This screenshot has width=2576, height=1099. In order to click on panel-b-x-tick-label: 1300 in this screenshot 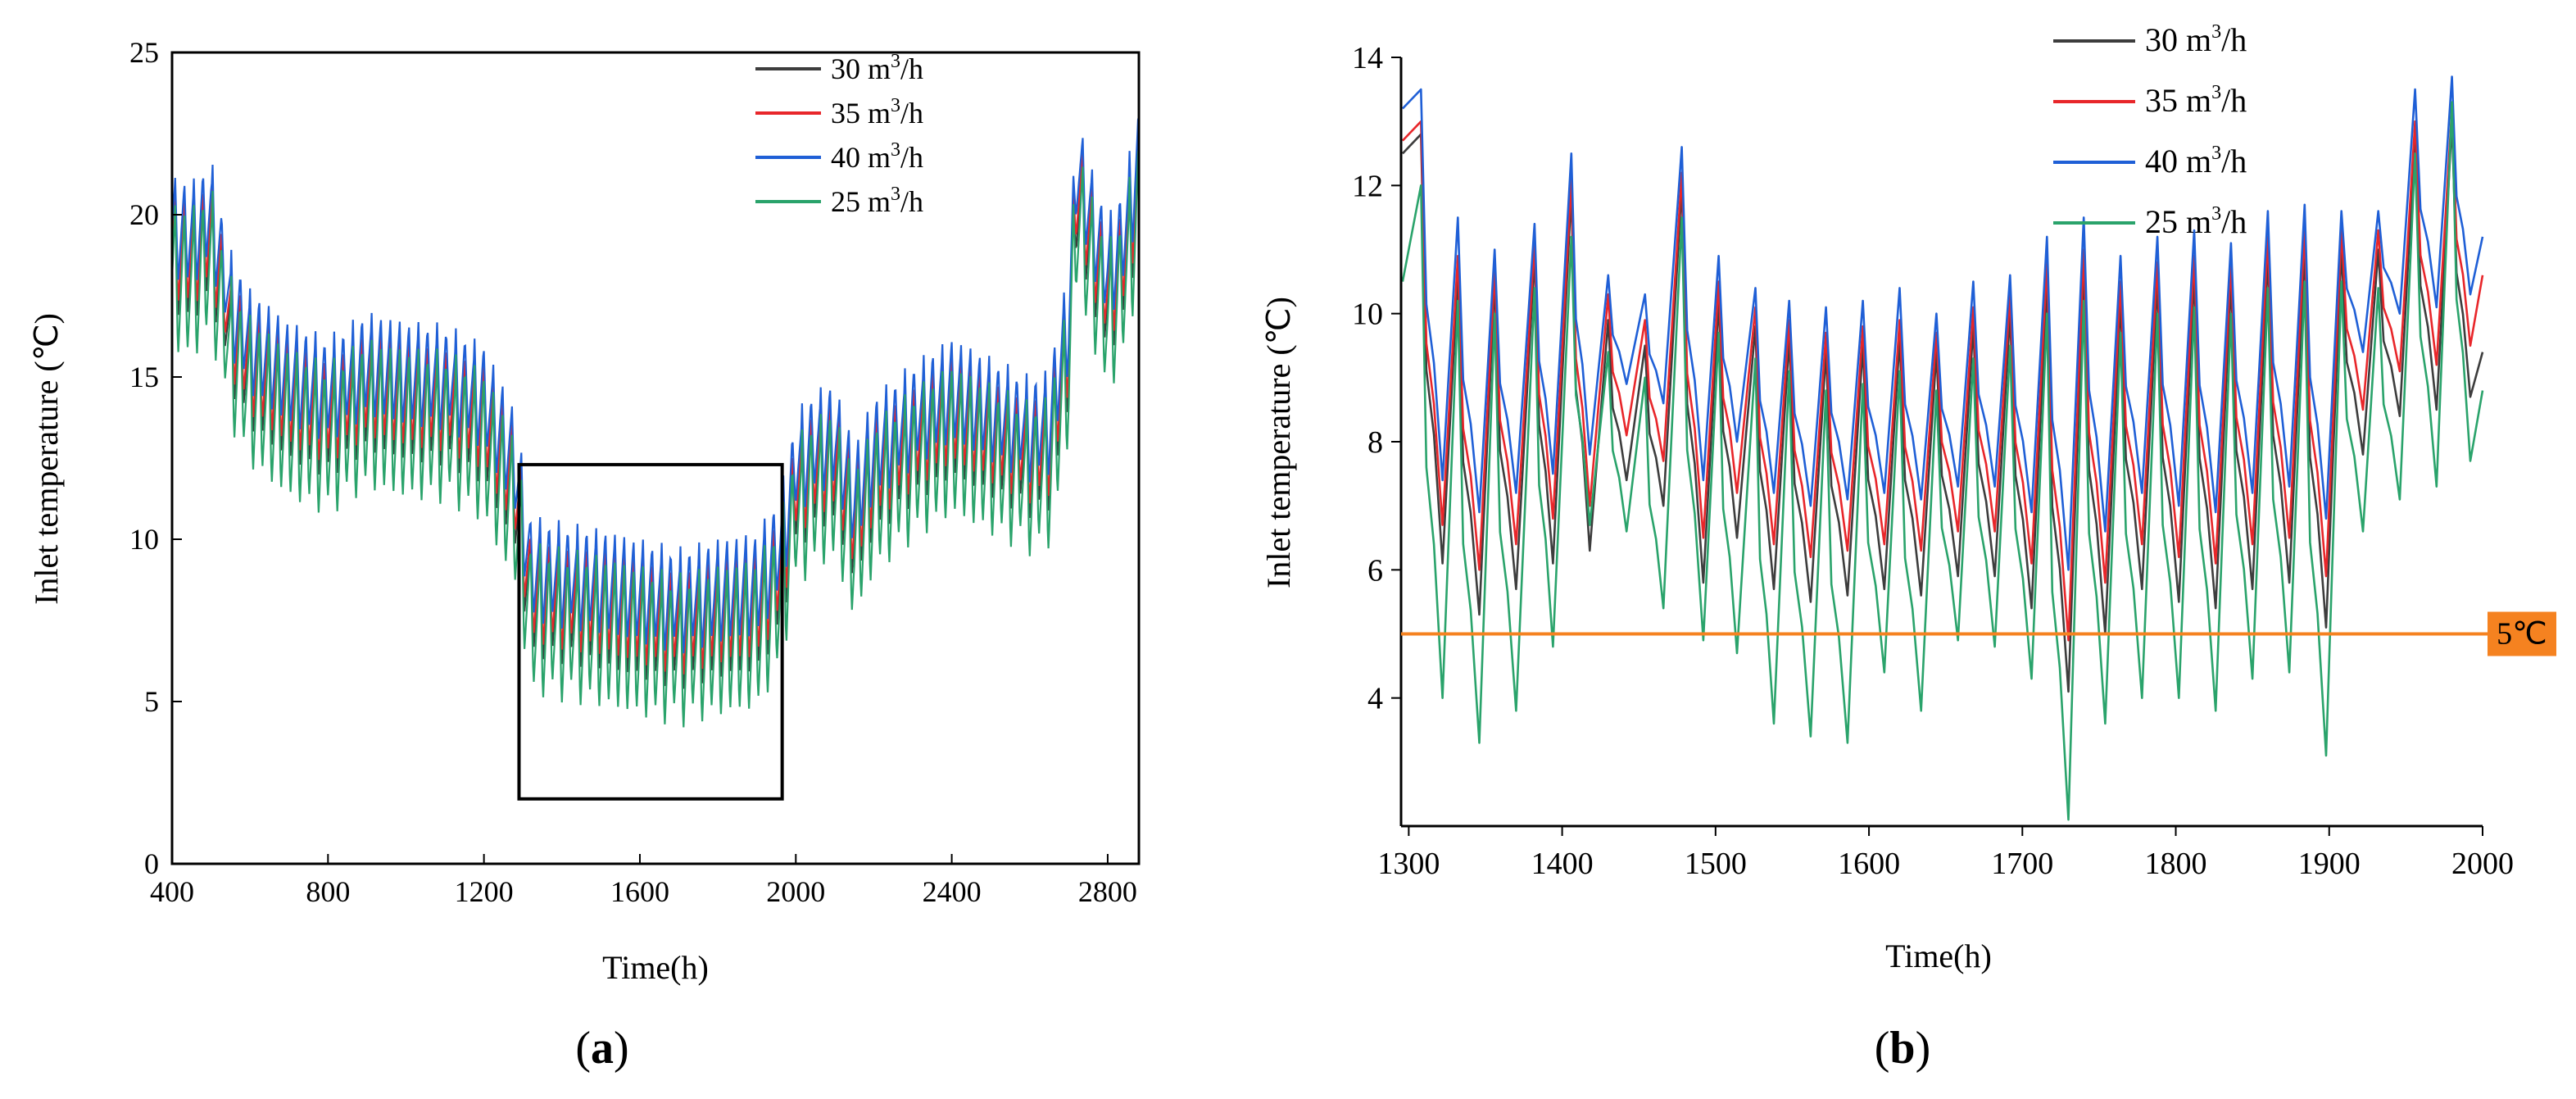, I will do `click(1408, 864)`.